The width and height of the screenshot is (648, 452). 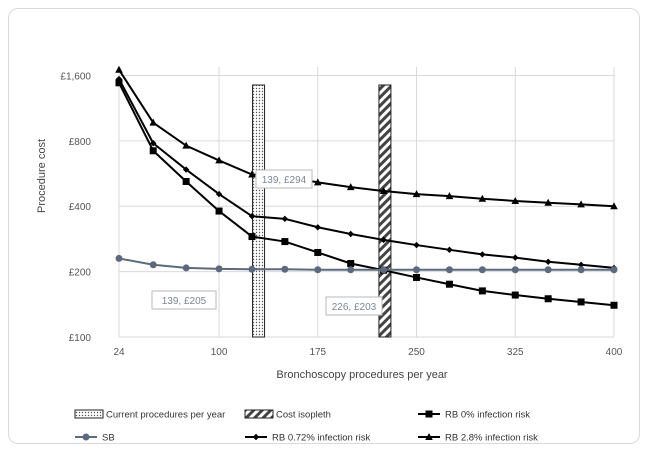 I want to click on annotation-box: 139, £294, so click(x=284, y=179).